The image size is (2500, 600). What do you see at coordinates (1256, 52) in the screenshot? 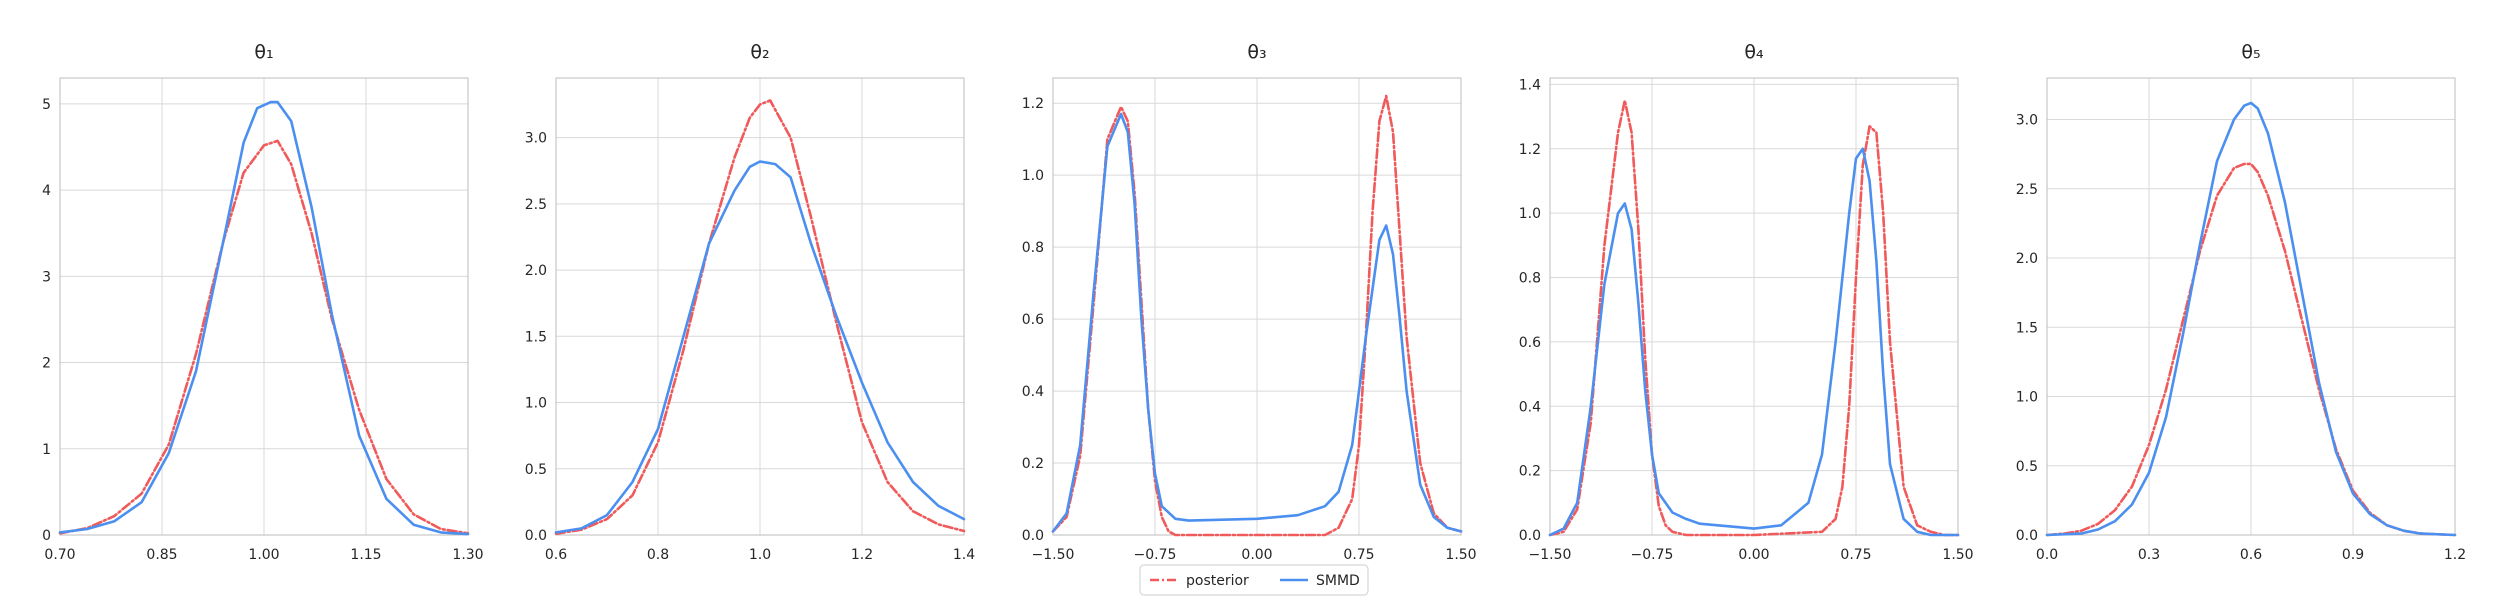
I see `subplot-title: θ₃` at bounding box center [1256, 52].